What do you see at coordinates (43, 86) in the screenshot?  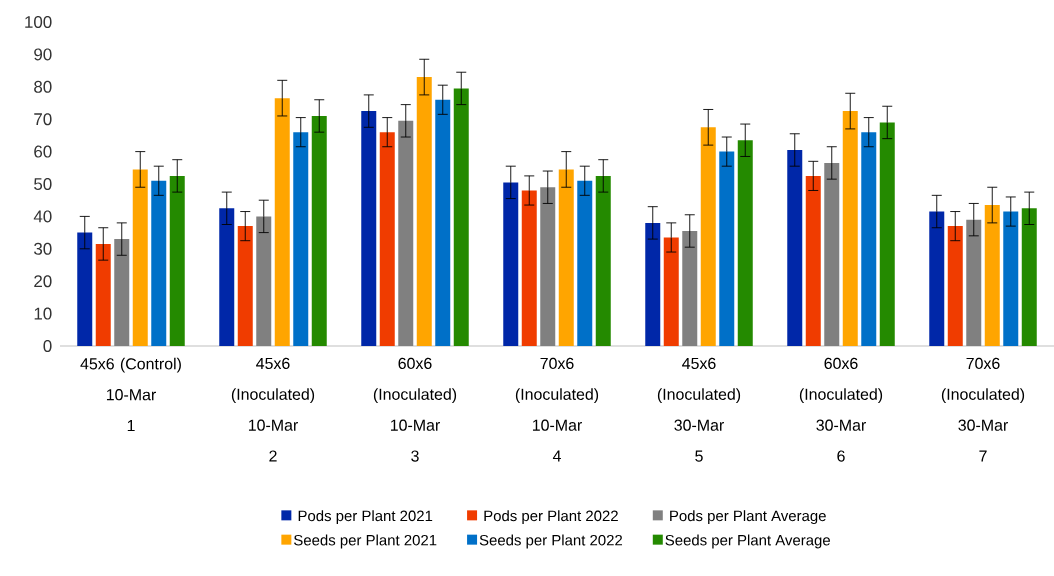 I see `y-tick-label: 80` at bounding box center [43, 86].